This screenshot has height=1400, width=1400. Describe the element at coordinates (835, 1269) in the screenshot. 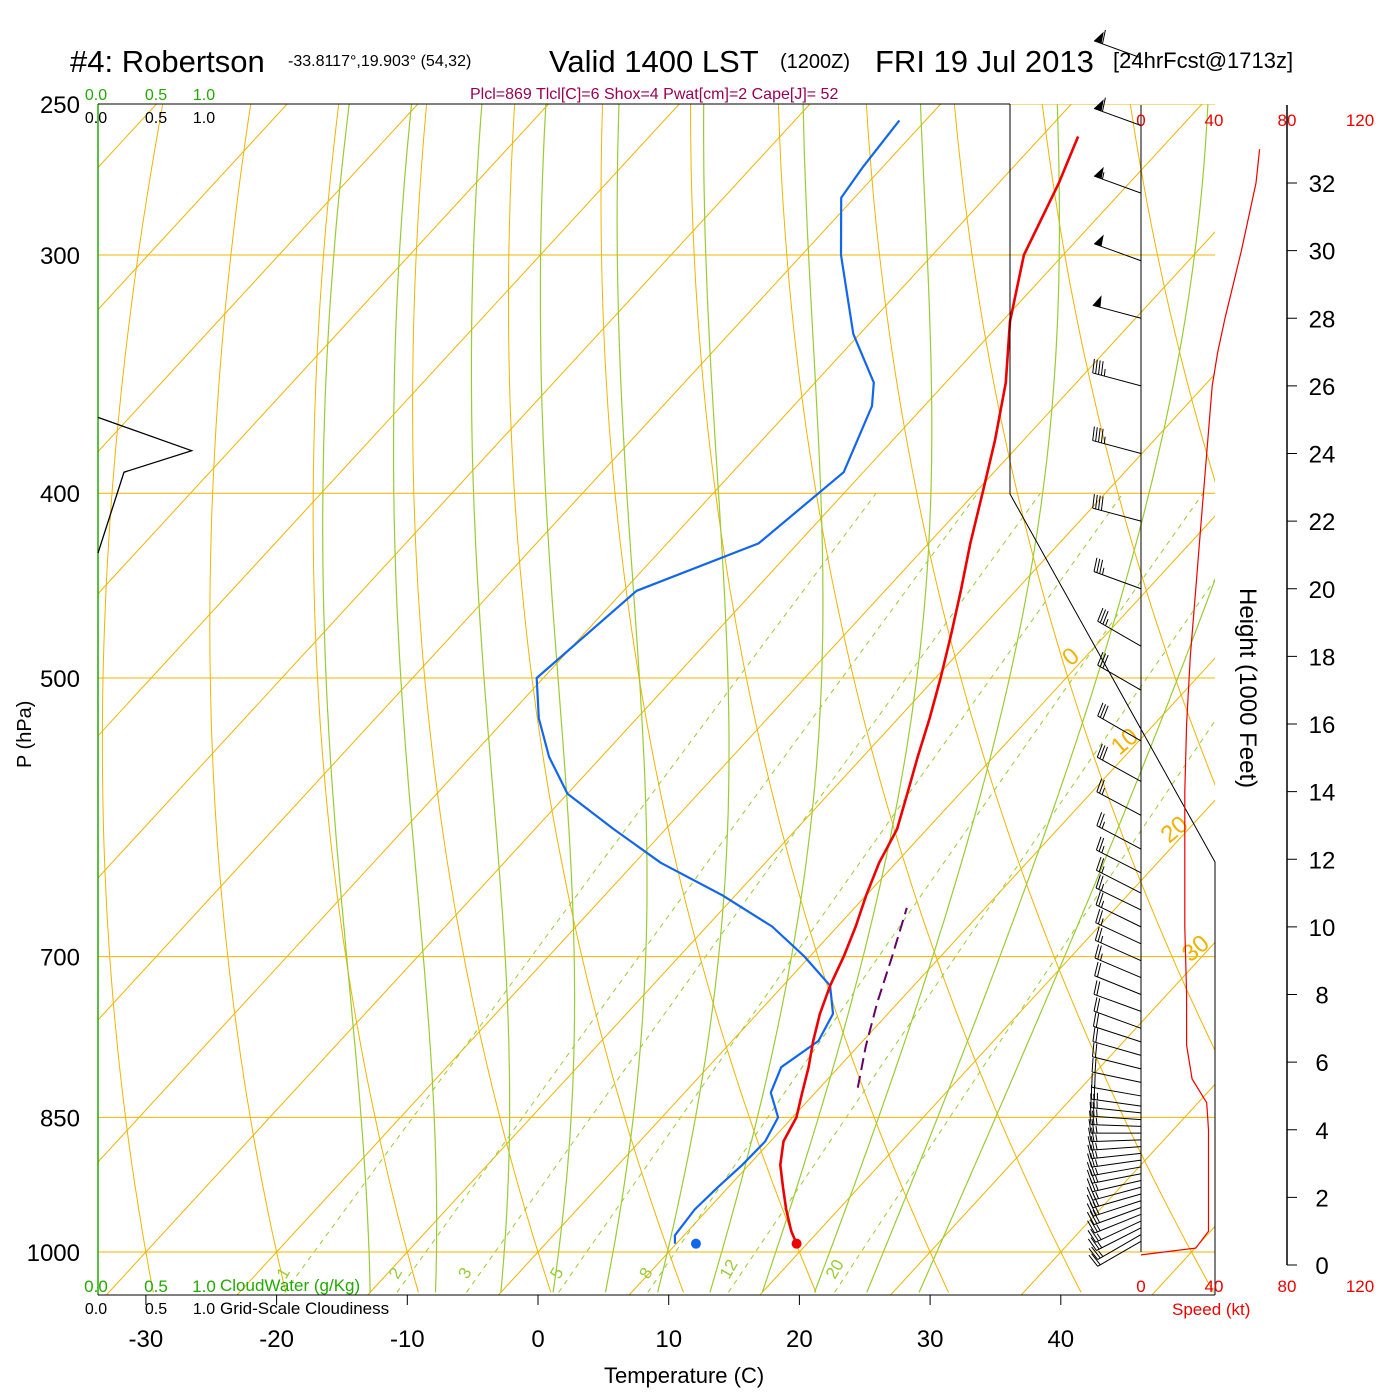

I see `mixing-ratio-label: 20` at that location.